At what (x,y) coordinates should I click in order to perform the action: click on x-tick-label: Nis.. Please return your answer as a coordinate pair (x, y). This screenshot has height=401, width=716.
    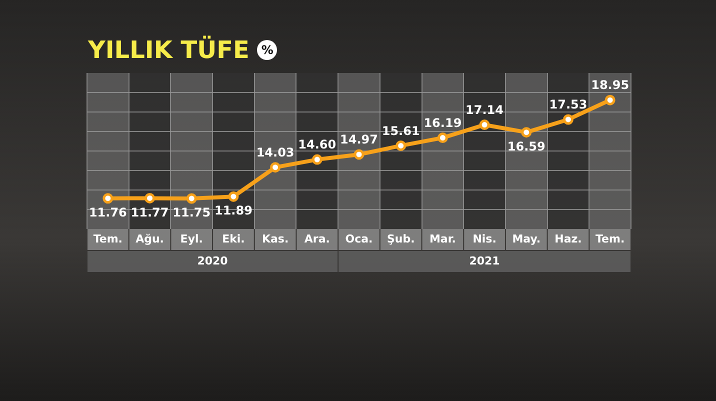
    Looking at the image, I should click on (484, 239).